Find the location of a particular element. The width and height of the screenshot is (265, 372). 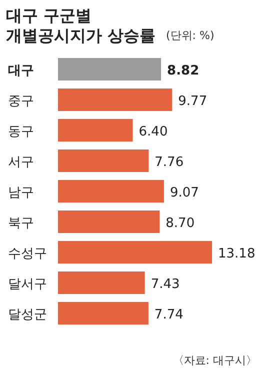

data-label: 7.43 is located at coordinates (165, 284).